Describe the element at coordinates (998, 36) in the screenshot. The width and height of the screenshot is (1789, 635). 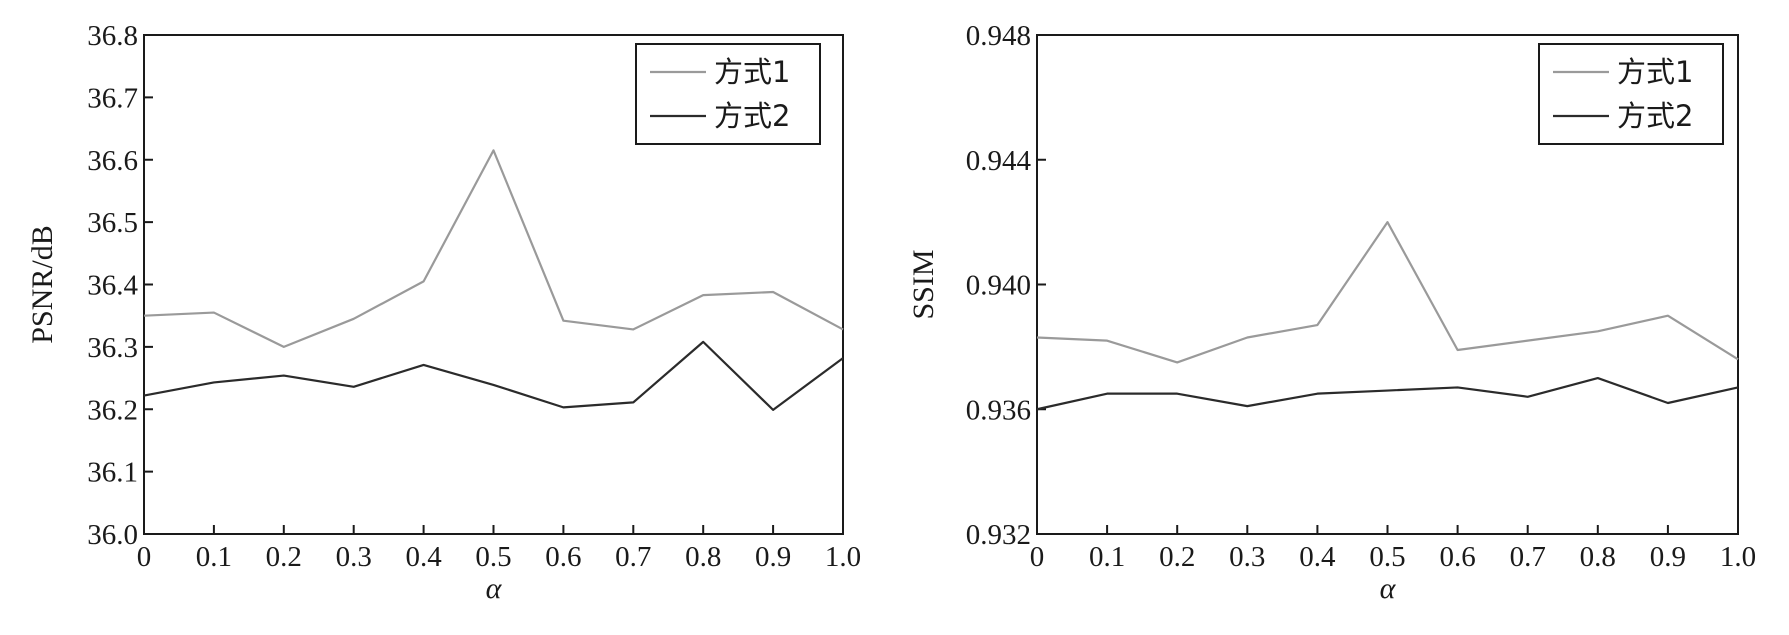
I see `y-tick-label: 0.948` at that location.